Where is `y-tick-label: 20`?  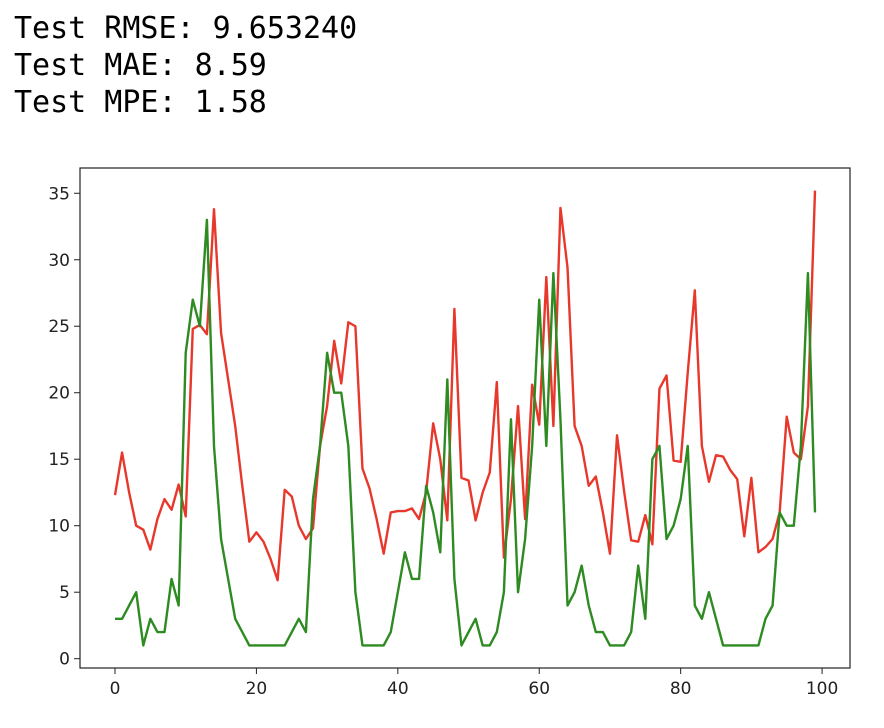 y-tick-label: 20 is located at coordinates (59, 394).